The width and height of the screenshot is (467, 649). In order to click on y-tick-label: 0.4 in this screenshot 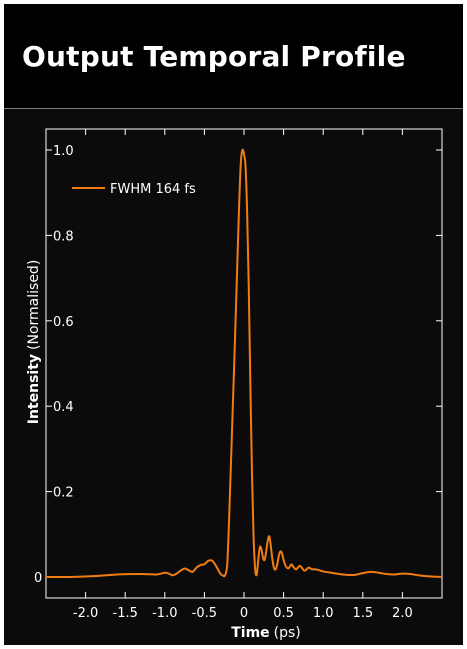, I will do `click(63, 407)`.